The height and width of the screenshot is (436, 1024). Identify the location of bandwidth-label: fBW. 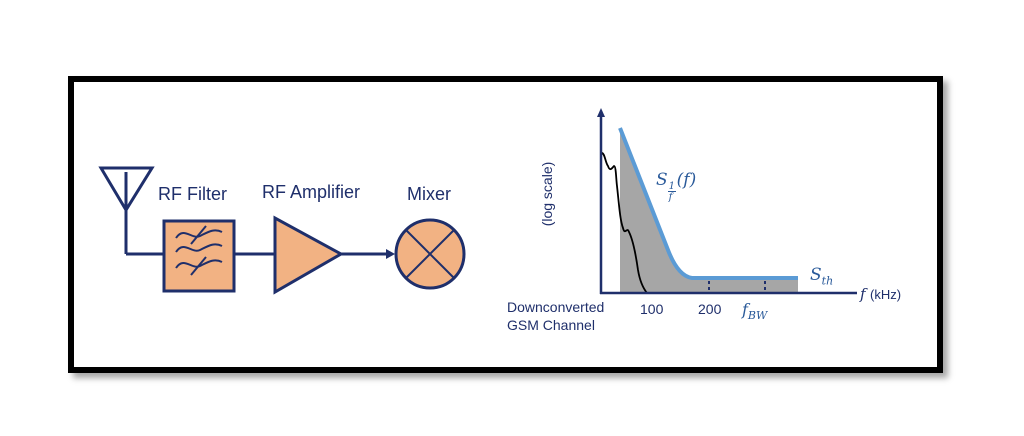
(754, 311).